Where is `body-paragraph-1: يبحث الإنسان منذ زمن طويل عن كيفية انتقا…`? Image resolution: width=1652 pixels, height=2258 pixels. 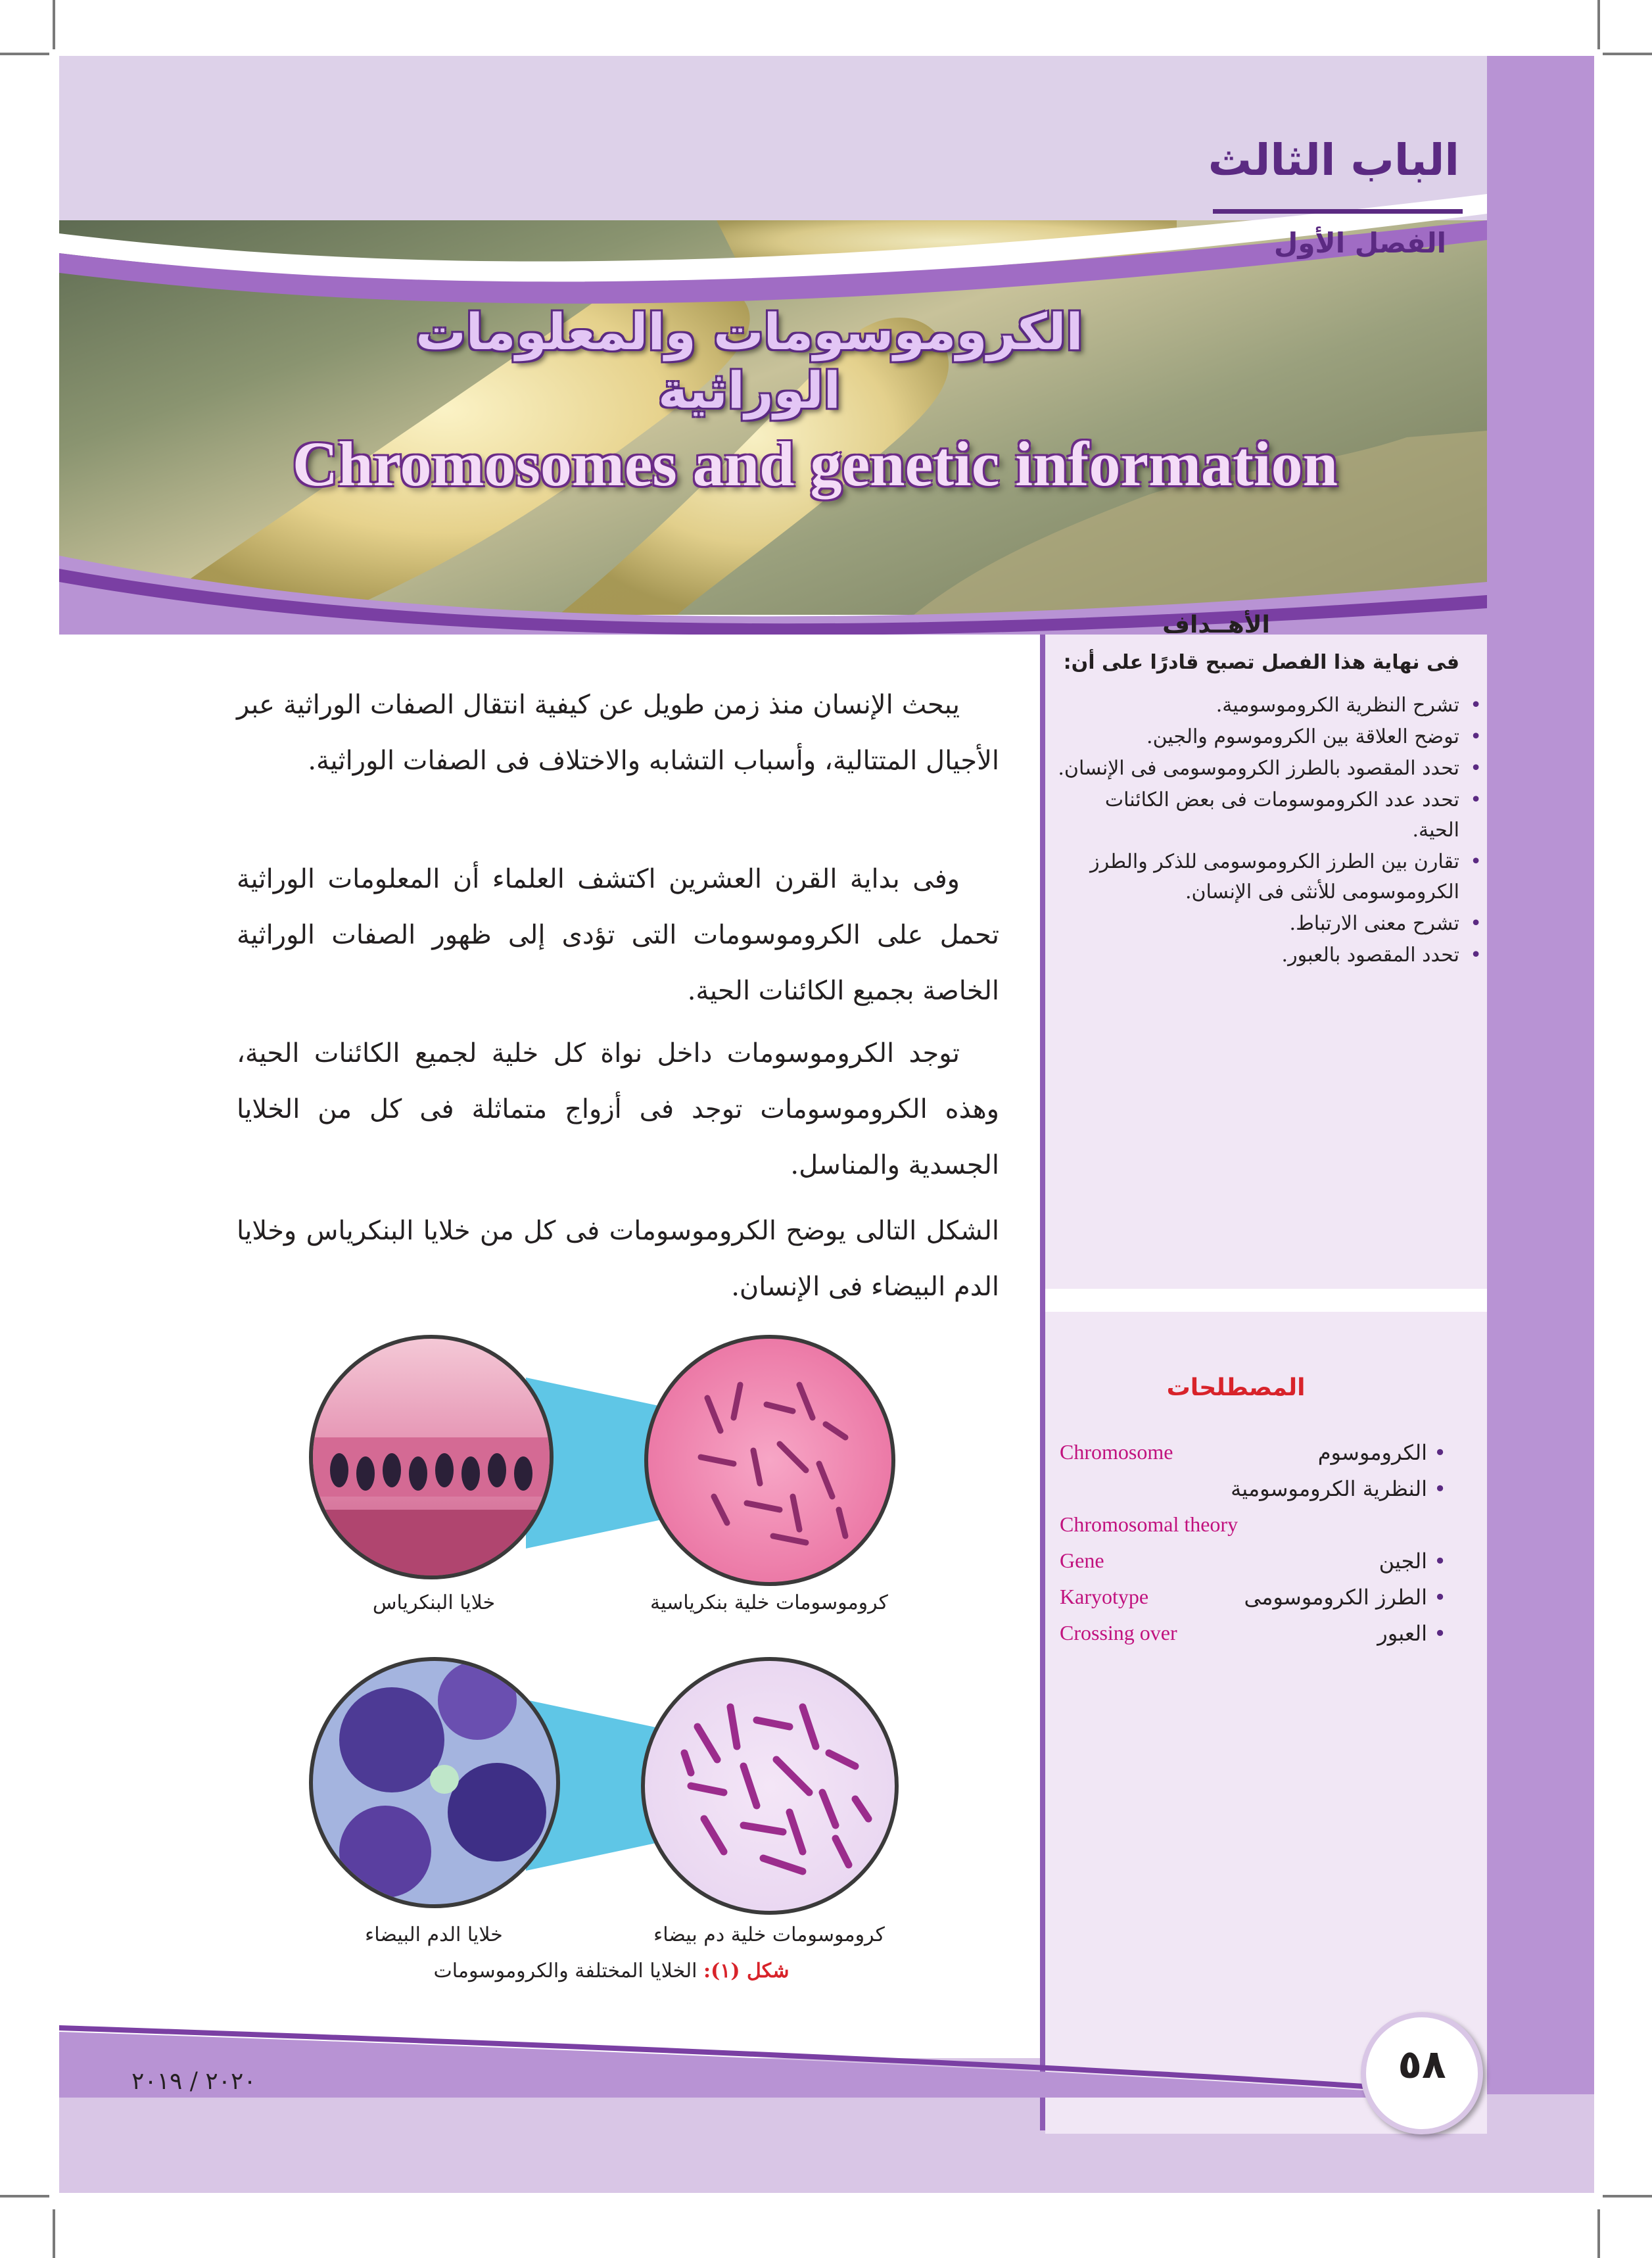 body-paragraph-1: يبحث الإنسان منذ زمن طويل عن كيفية انتقا… is located at coordinates (618, 733).